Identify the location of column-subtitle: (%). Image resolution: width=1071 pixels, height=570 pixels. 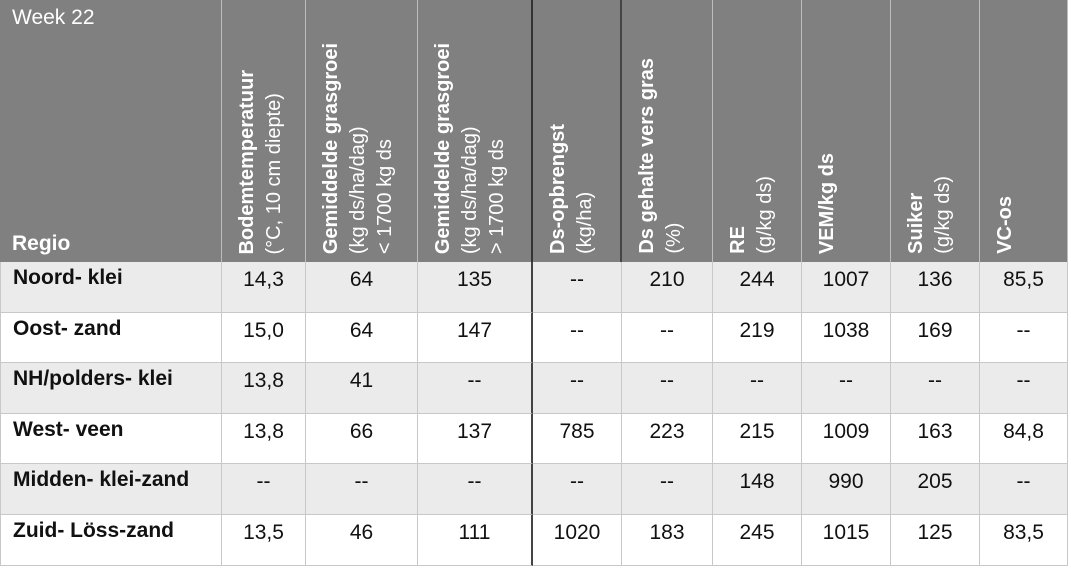
(674, 238).